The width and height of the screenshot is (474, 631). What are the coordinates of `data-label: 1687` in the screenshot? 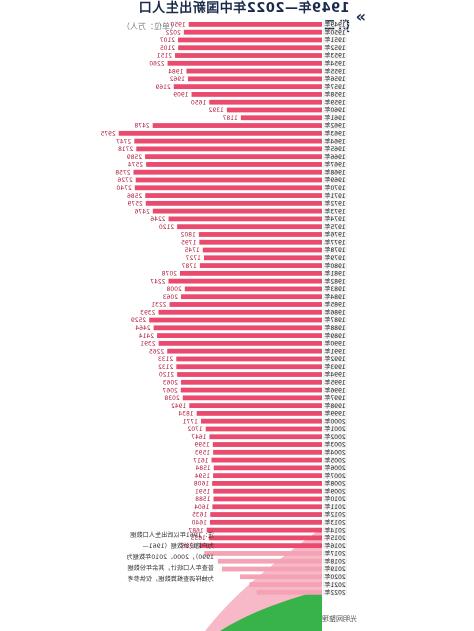 It's located at (195, 530).